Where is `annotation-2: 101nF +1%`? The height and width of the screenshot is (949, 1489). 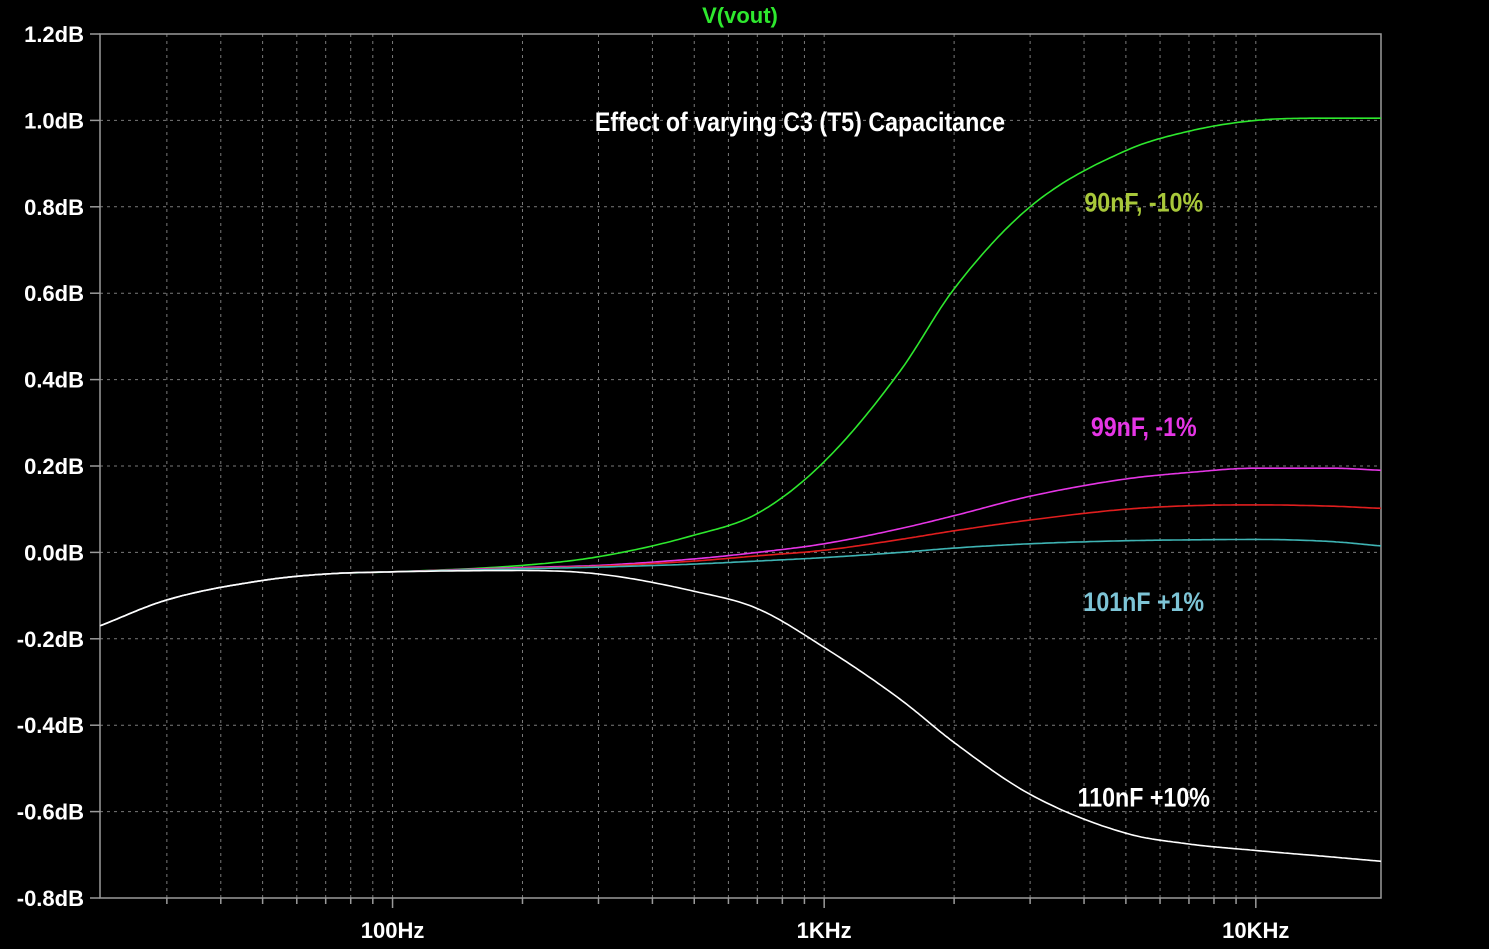 annotation-2: 101nF +1% is located at coordinates (1143, 602).